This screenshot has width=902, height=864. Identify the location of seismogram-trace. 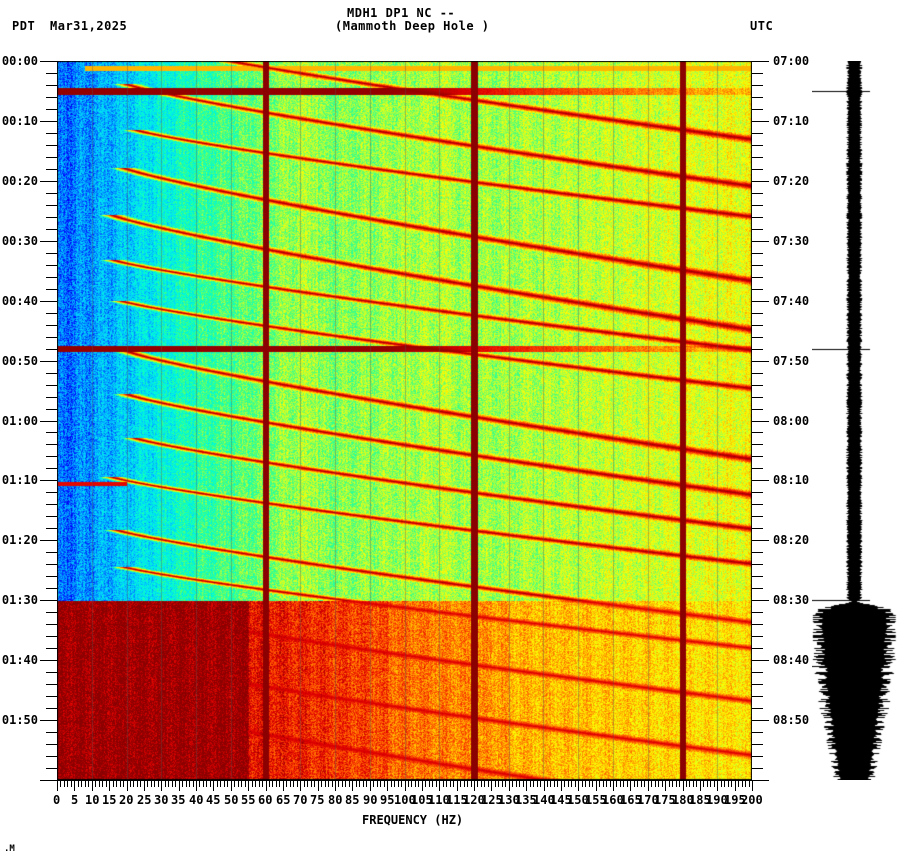
(857, 420).